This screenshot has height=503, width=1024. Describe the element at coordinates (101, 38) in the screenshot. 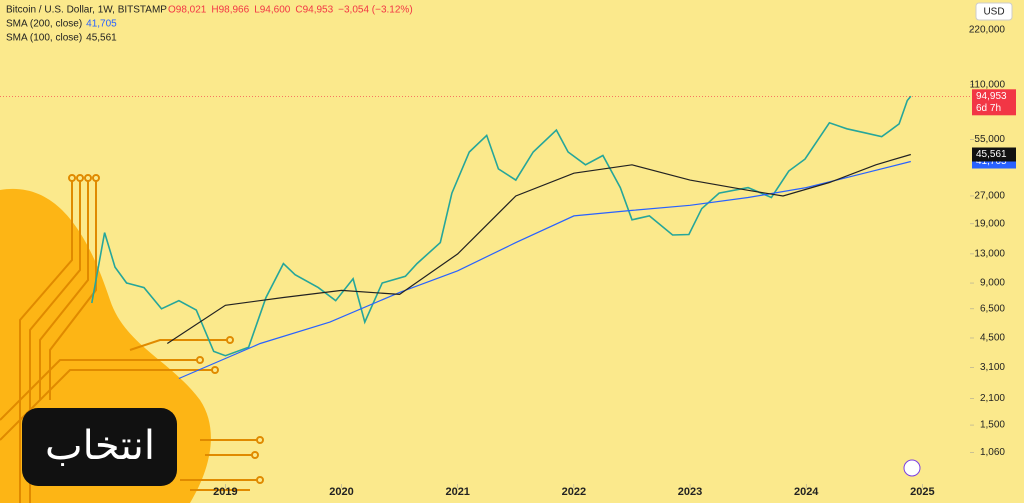

I see `legend-value: 45,561` at that location.